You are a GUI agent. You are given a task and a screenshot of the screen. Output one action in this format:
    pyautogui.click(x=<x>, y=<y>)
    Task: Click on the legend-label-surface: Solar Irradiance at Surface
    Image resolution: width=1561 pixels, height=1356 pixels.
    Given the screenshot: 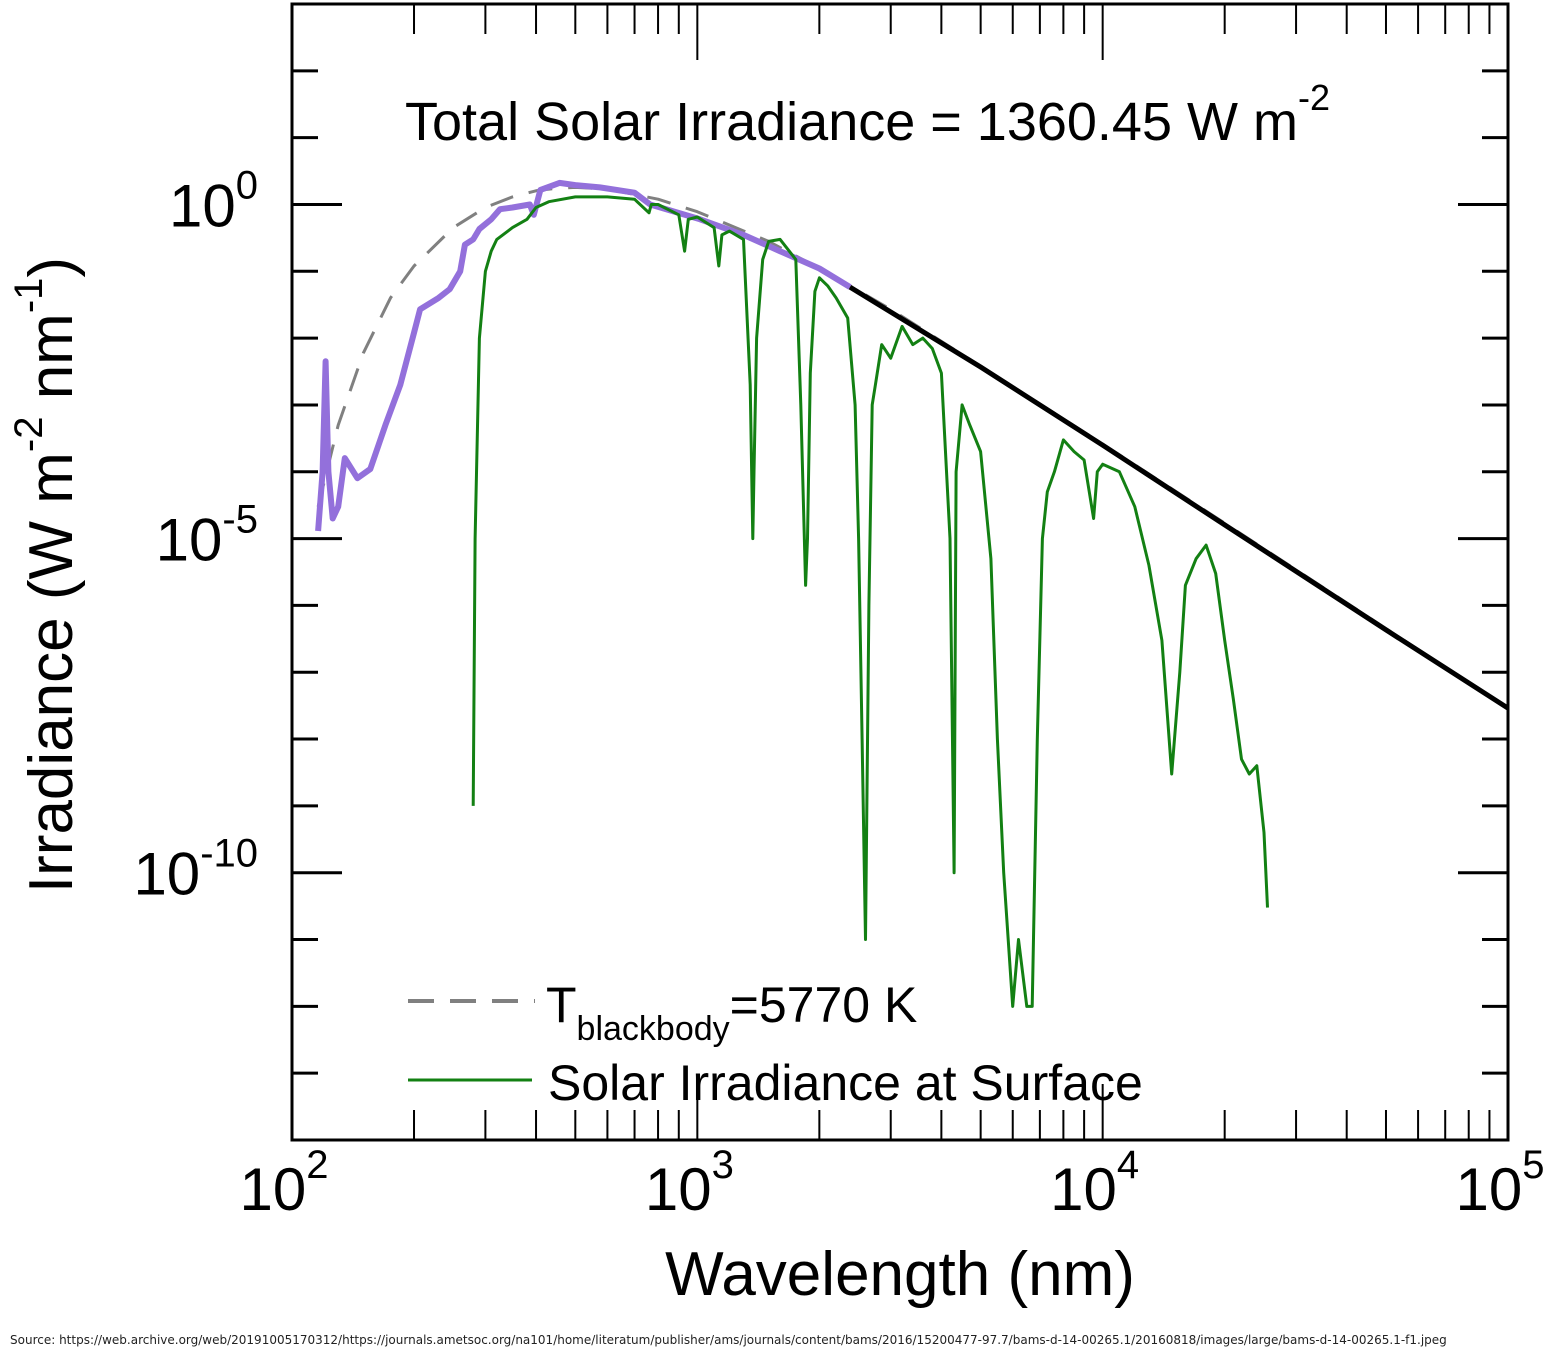 What is the action you would take?
    pyautogui.click(x=845, y=1083)
    